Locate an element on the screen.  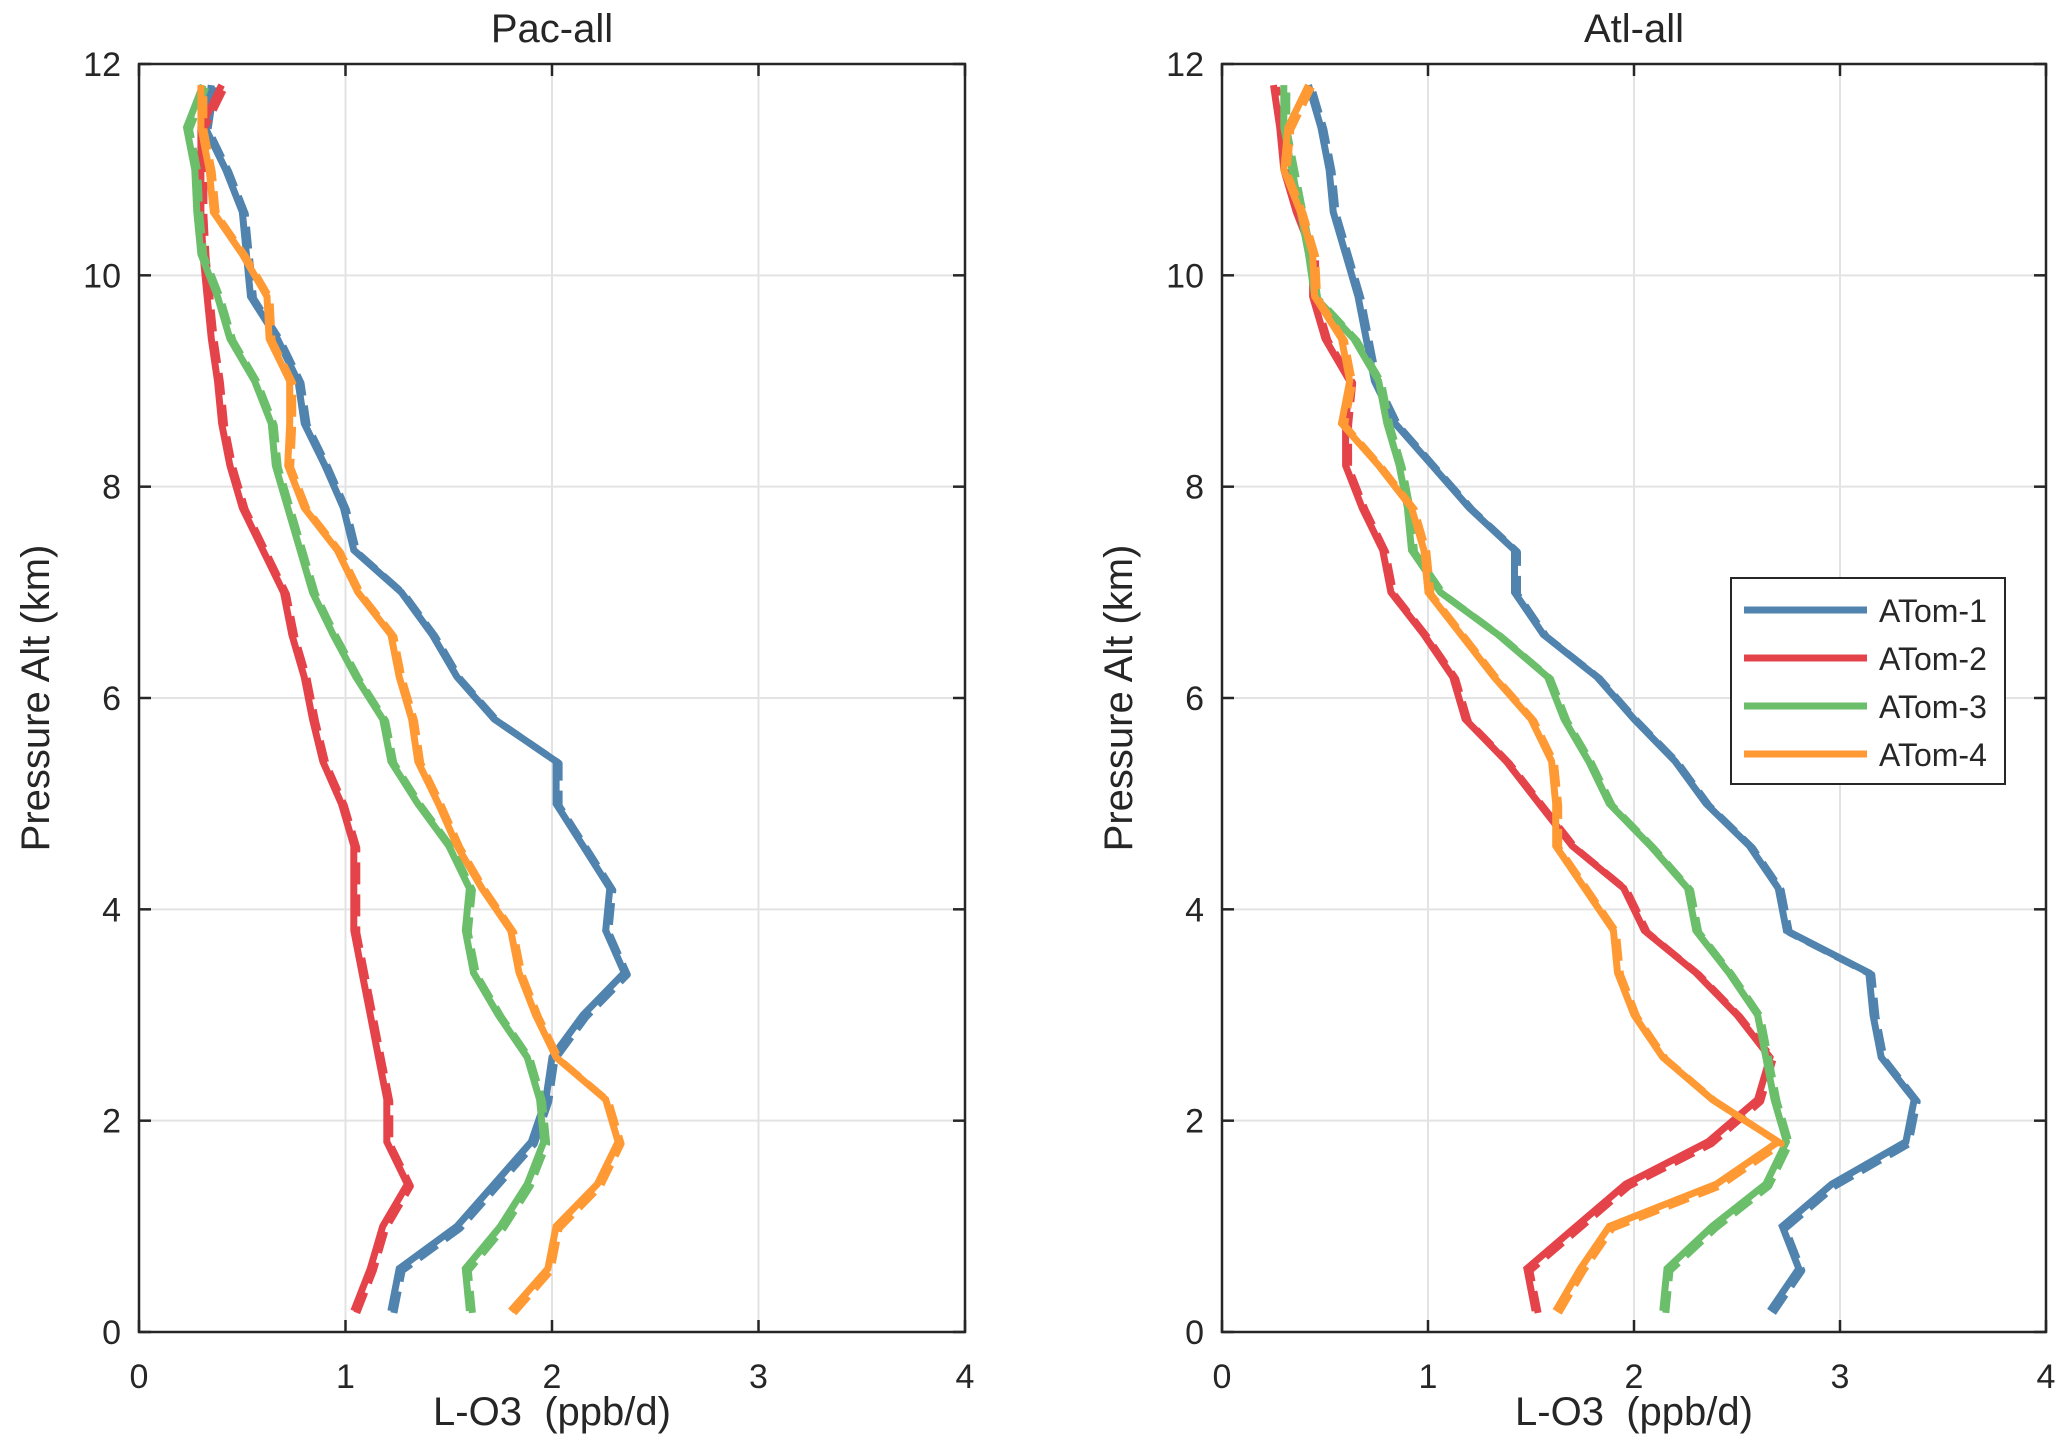
legend-label: ATom-4 is located at coordinates (1933, 755).